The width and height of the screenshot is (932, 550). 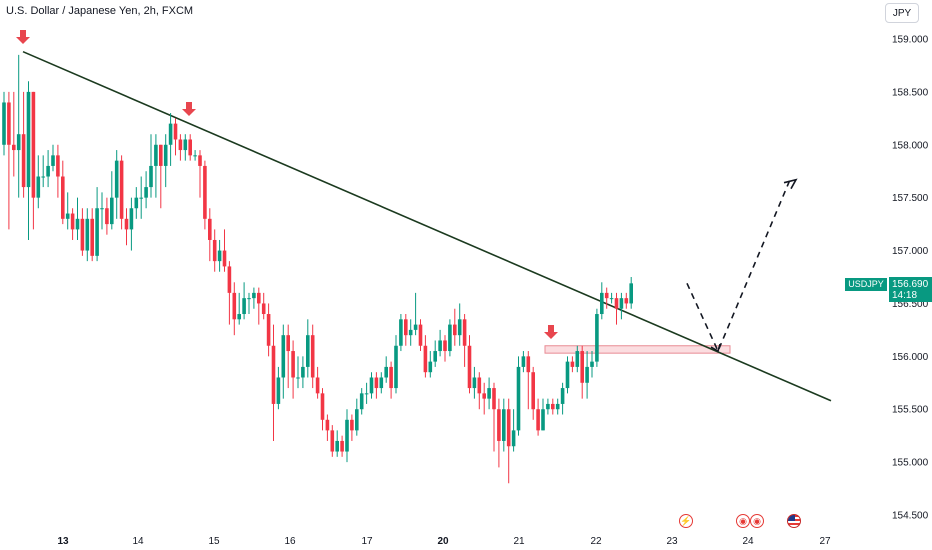 What do you see at coordinates (905, 295) in the screenshot?
I see `countdown-value: 14:18` at bounding box center [905, 295].